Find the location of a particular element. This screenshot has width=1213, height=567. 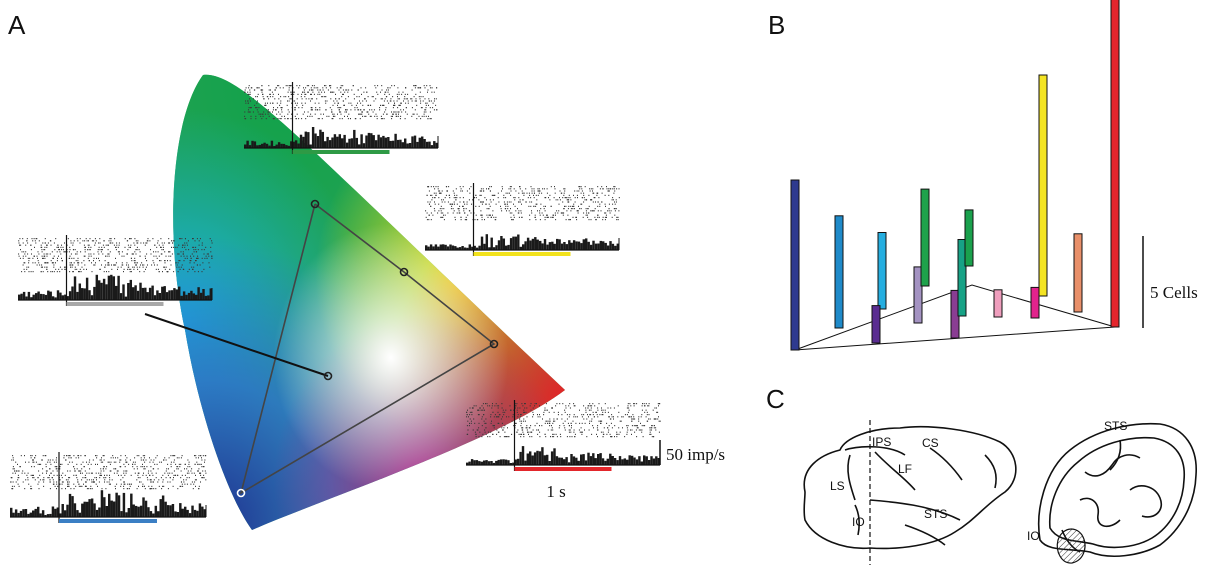

bar-c2 is located at coordinates (839, 272).